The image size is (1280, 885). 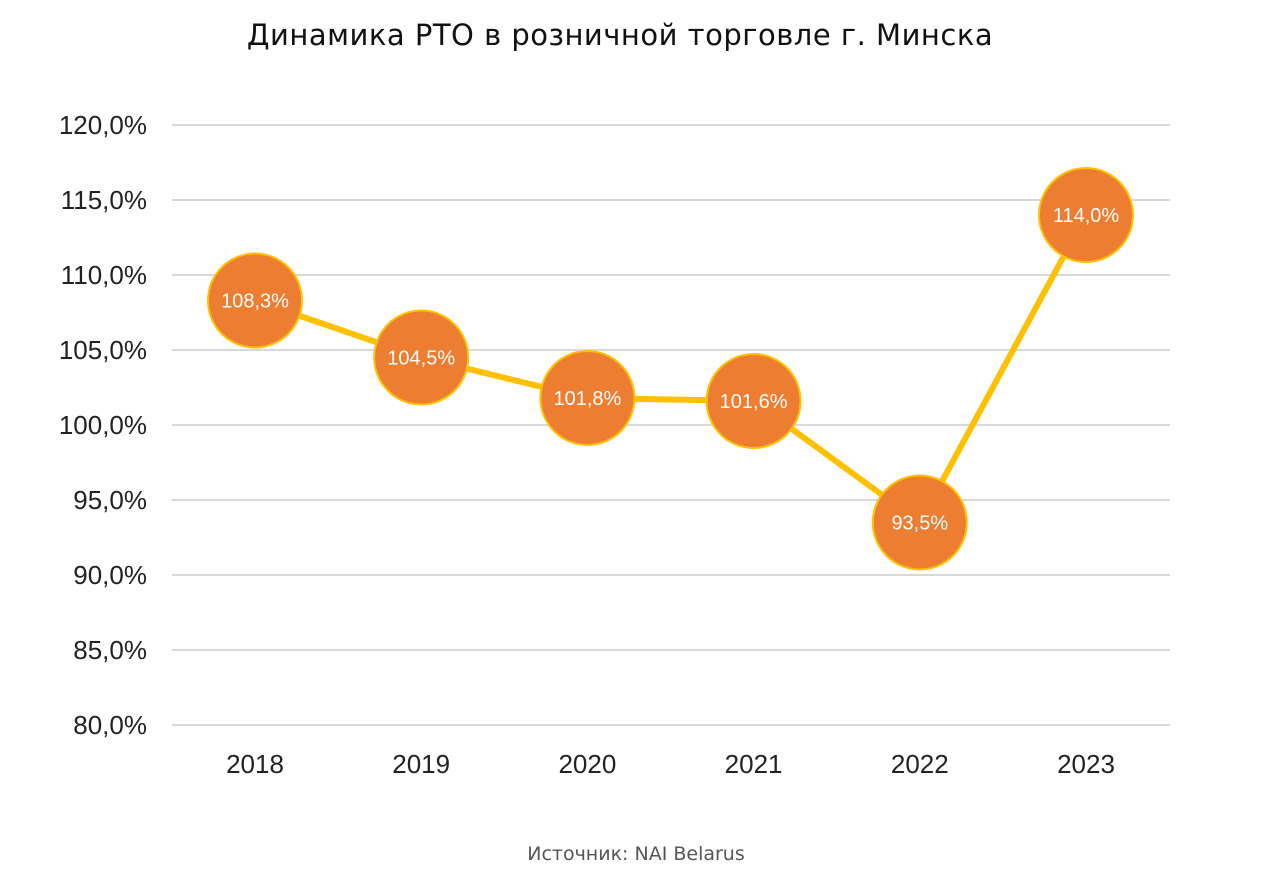 I want to click on x-tick-label: 2021, so click(x=754, y=764).